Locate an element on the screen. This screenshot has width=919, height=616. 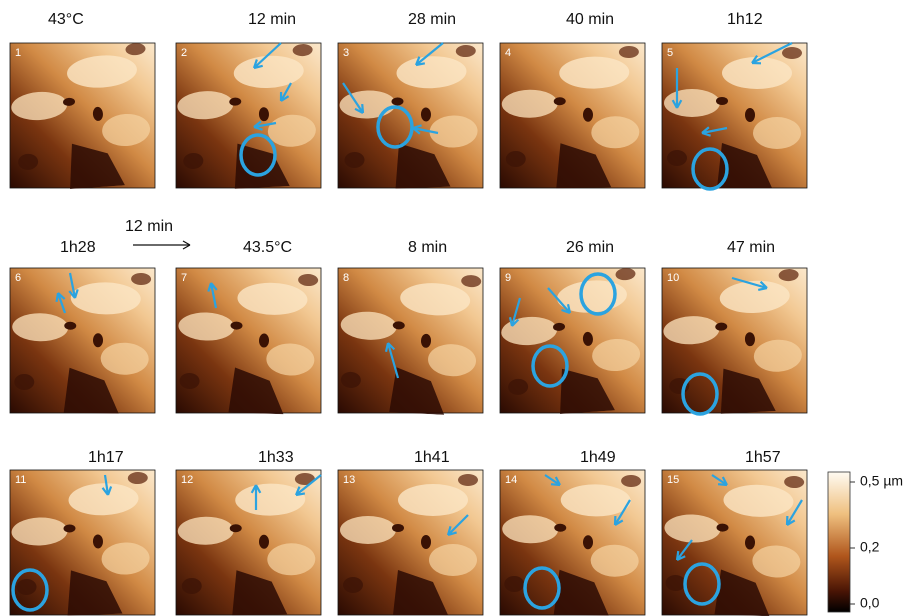
afm-panel: 6 1h28 is located at coordinates (82, 327).